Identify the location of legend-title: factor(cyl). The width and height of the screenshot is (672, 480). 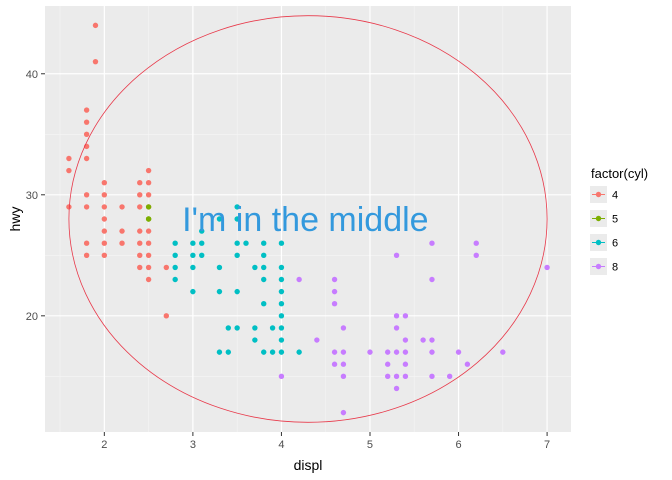
(619, 173).